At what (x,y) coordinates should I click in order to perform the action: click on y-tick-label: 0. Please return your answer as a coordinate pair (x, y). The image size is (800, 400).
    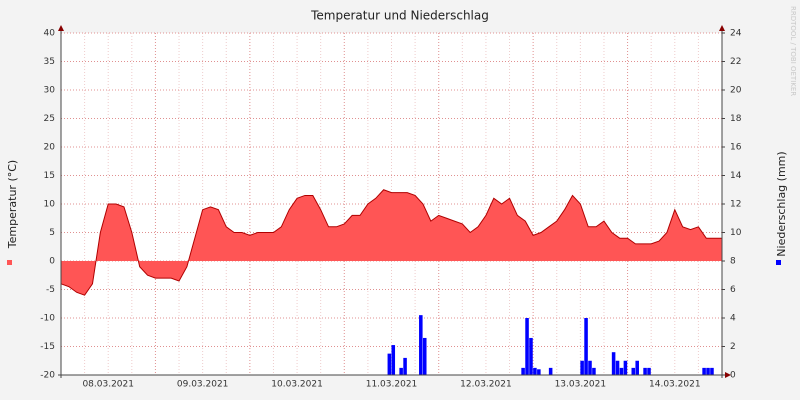
    Looking at the image, I should click on (52, 262).